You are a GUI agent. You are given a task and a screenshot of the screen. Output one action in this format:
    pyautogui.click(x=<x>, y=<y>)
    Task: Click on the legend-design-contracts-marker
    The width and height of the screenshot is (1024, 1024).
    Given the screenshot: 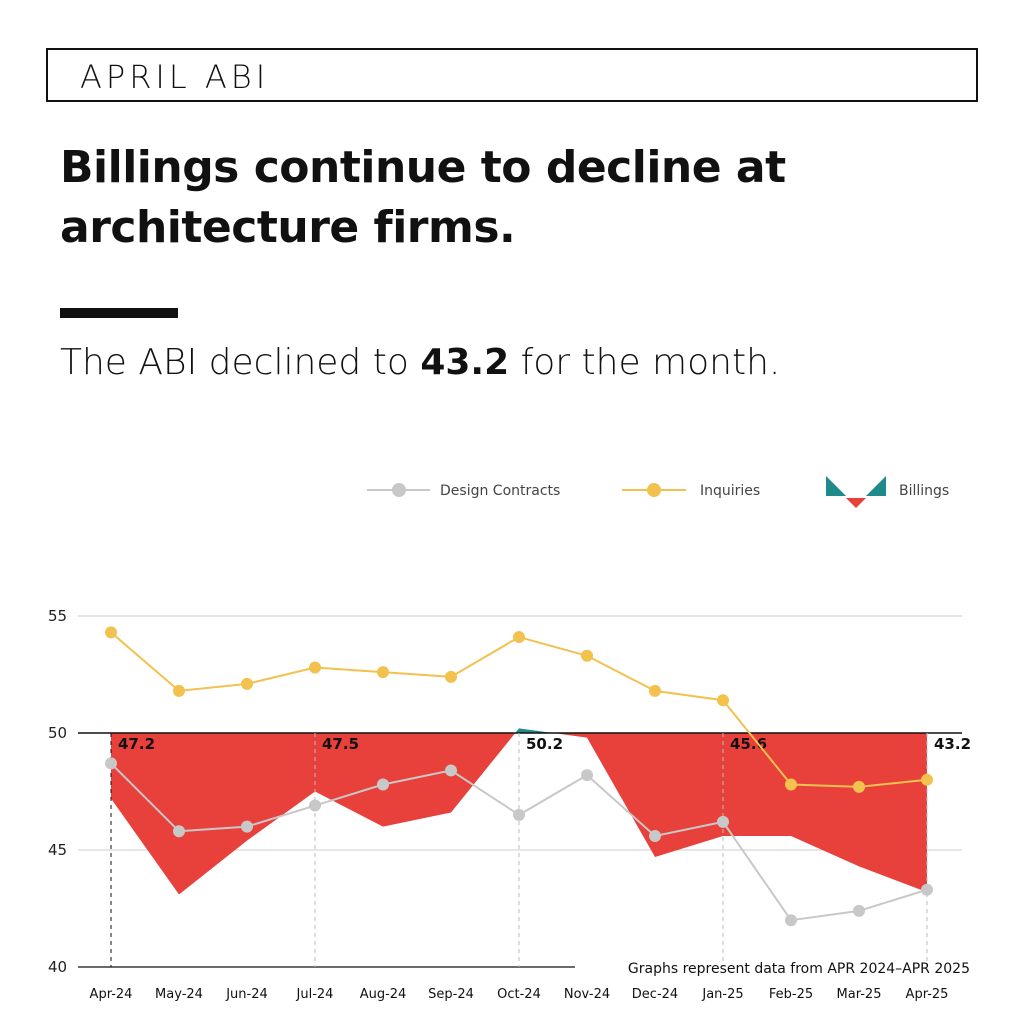 What is the action you would take?
    pyautogui.click(x=399, y=490)
    